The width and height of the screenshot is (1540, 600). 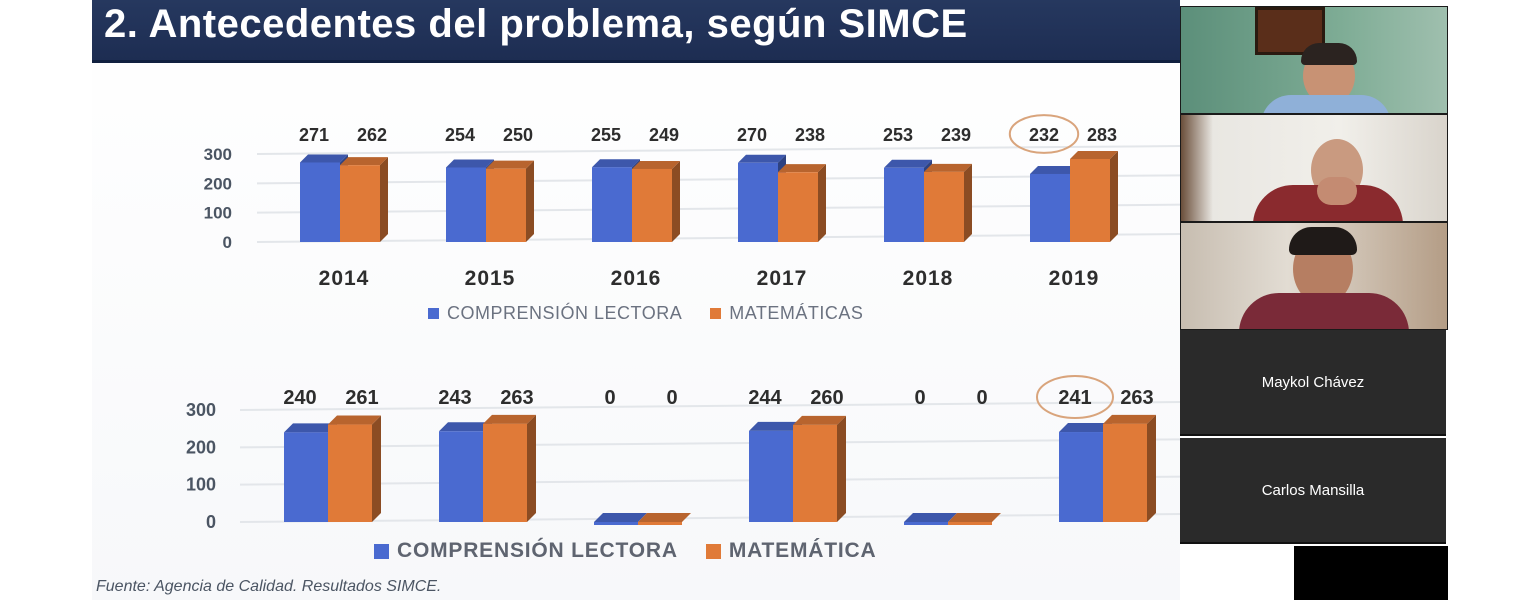 What do you see at coordinates (361, 398) in the screenshot?
I see `data-label: 261` at bounding box center [361, 398].